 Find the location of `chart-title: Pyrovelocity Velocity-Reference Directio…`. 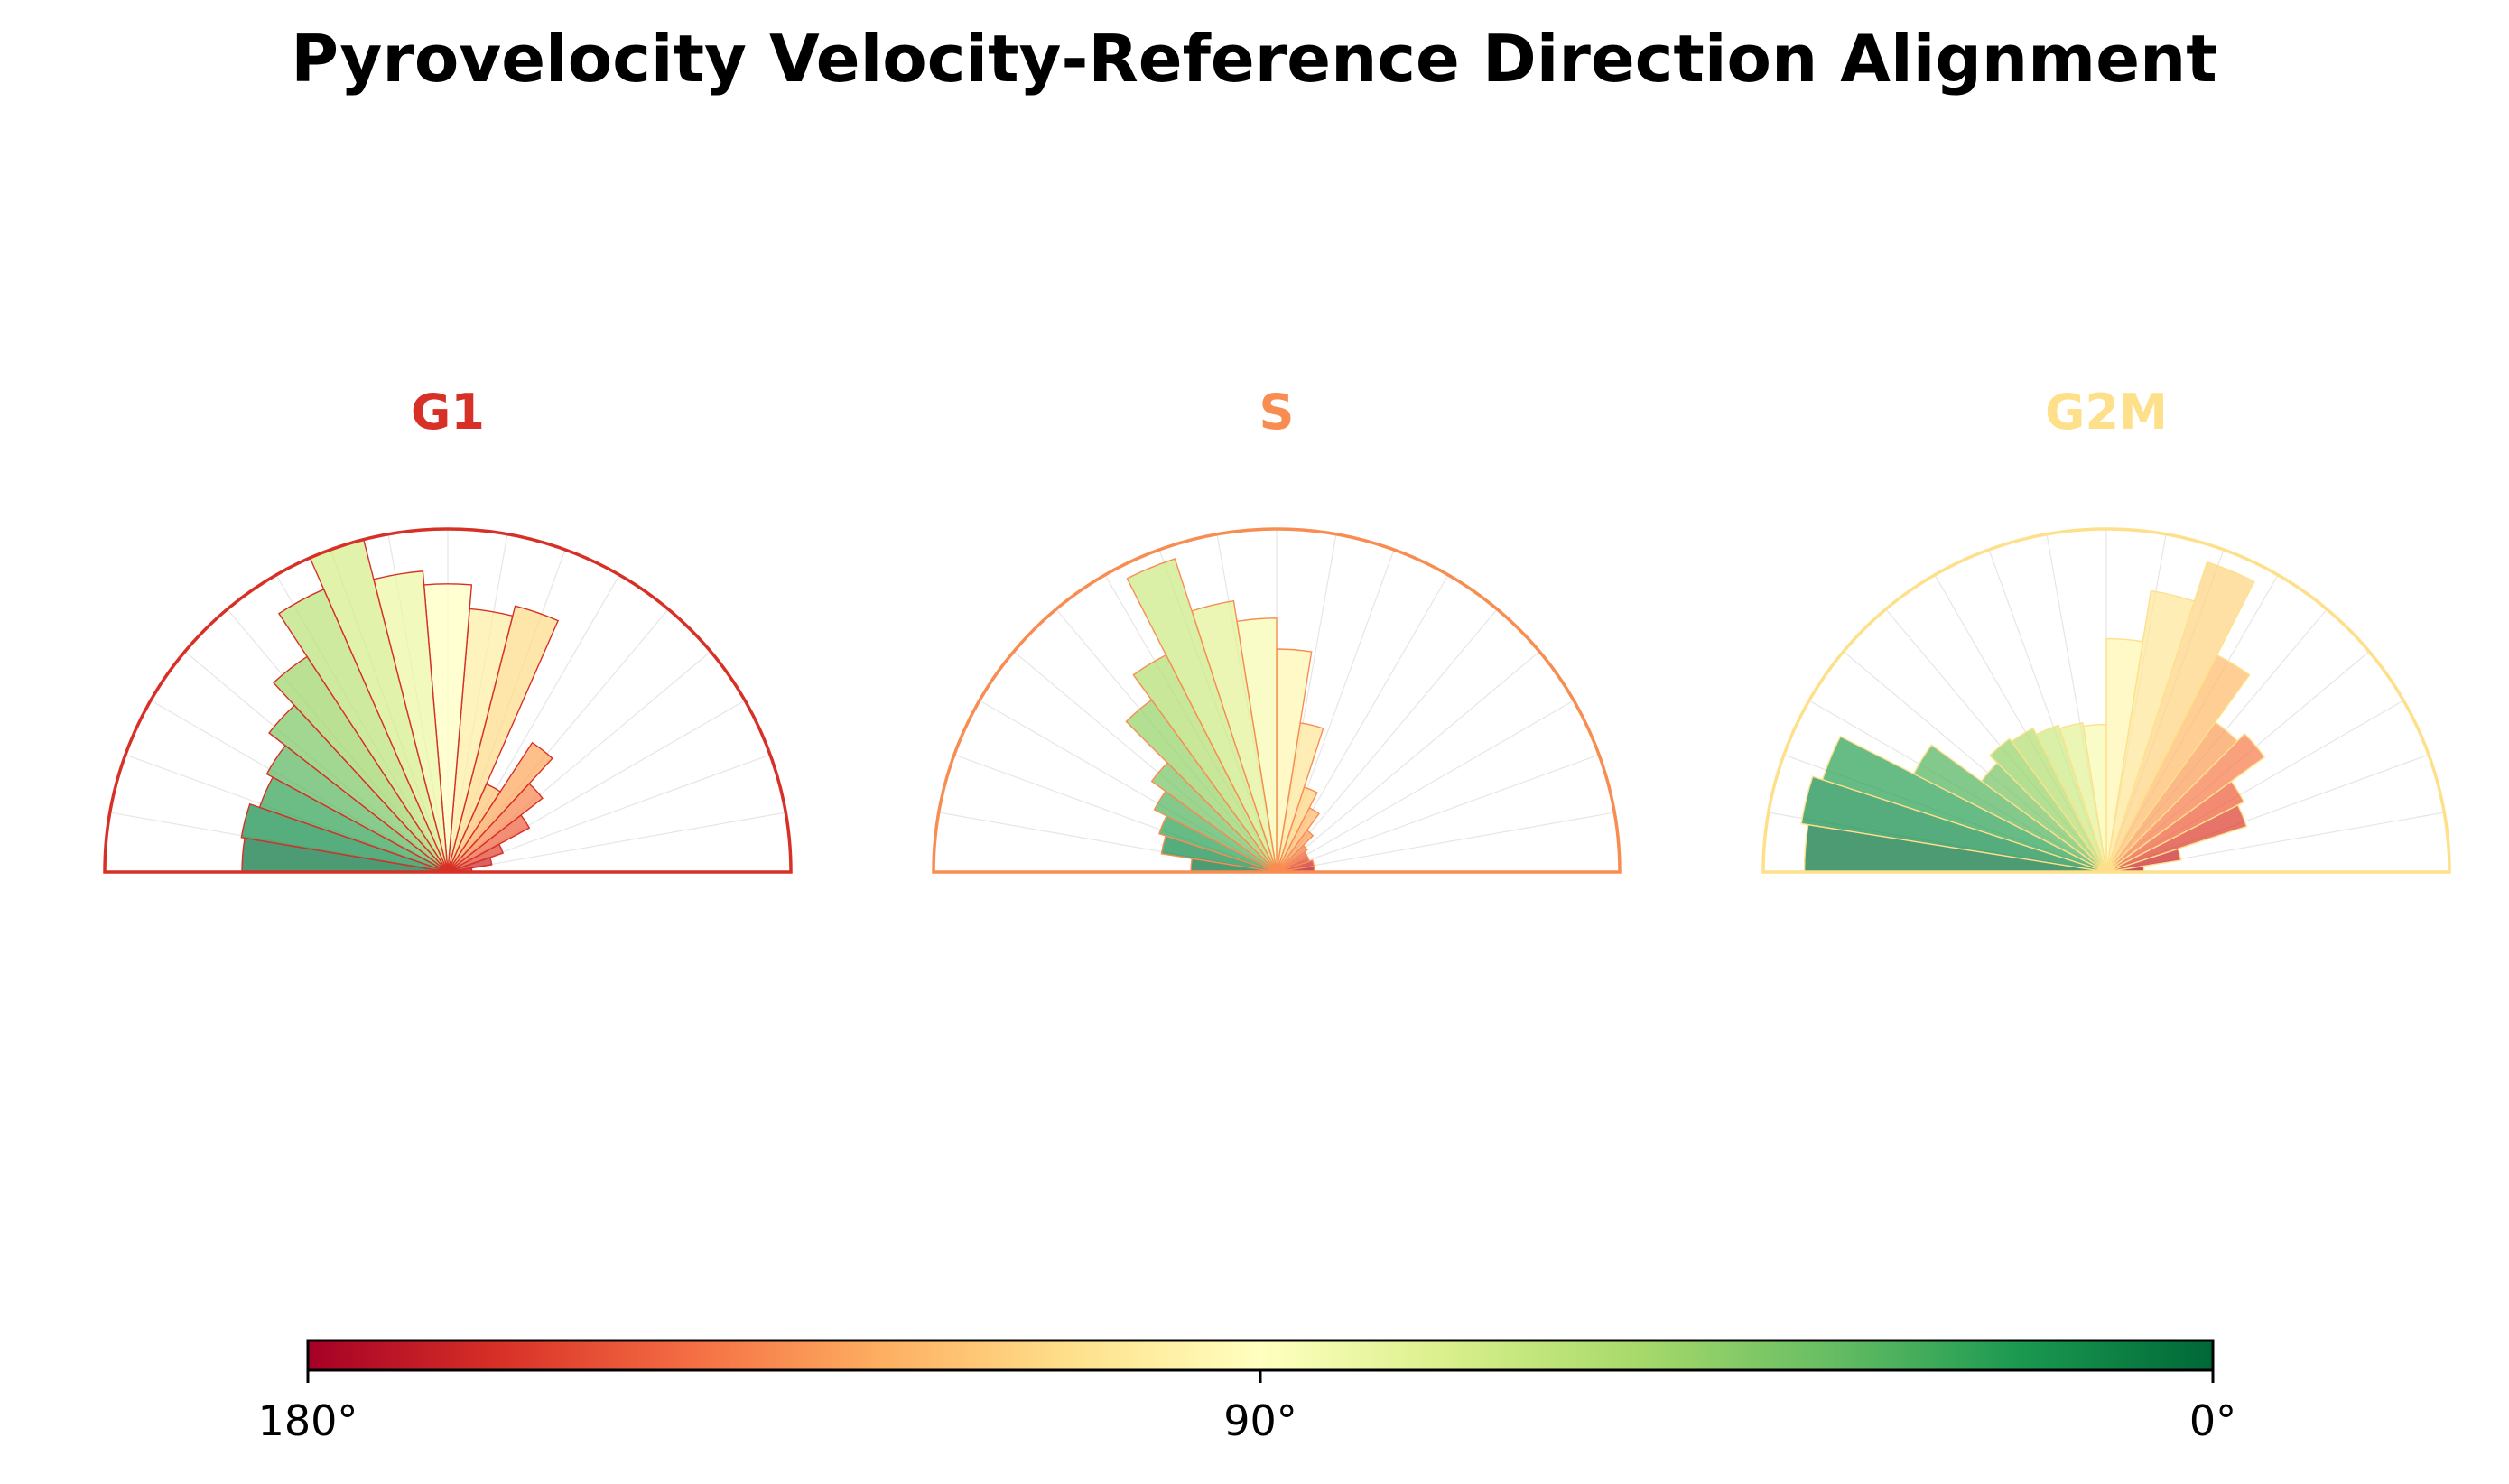

chart-title: Pyrovelocity Velocity-Reference Directio… is located at coordinates (1253, 59).